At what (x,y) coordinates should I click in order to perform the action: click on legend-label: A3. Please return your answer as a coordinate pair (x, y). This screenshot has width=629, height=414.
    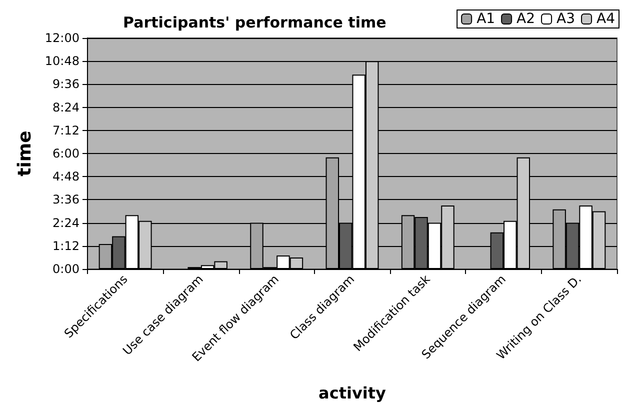
    Looking at the image, I should click on (566, 19).